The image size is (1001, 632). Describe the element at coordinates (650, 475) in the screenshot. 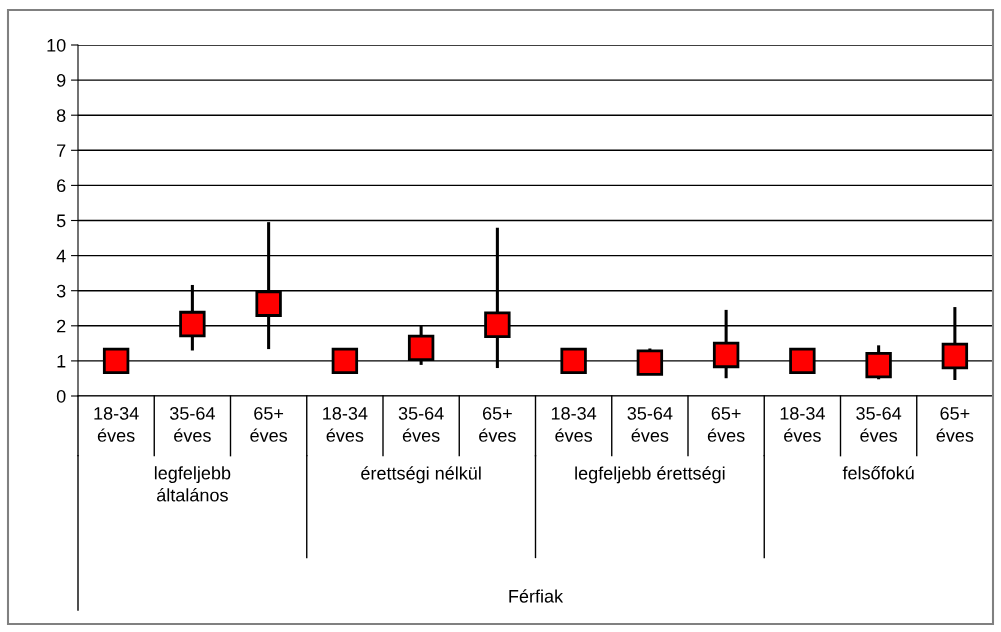

I see `text: legfeljebb érettségi` at that location.